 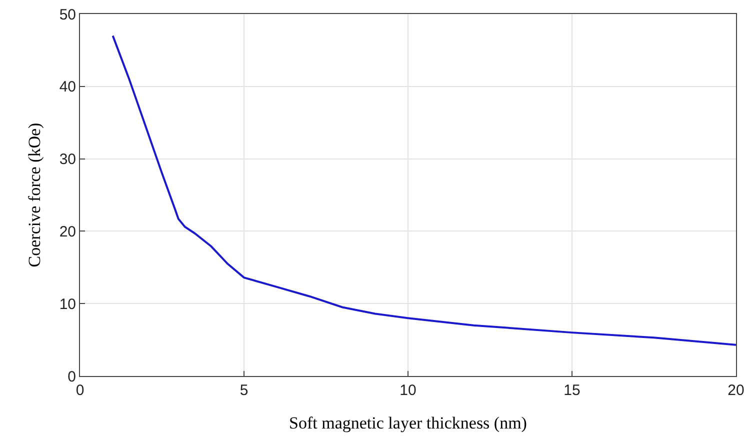 What do you see at coordinates (67, 231) in the screenshot?
I see `y-tick-label: 20` at bounding box center [67, 231].